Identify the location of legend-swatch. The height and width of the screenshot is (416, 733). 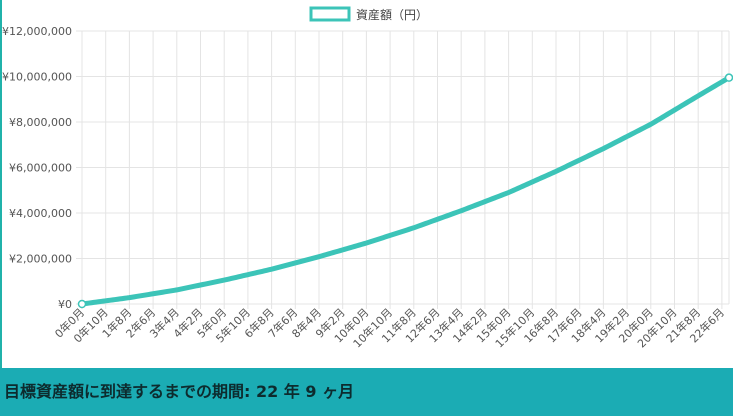
(330, 14).